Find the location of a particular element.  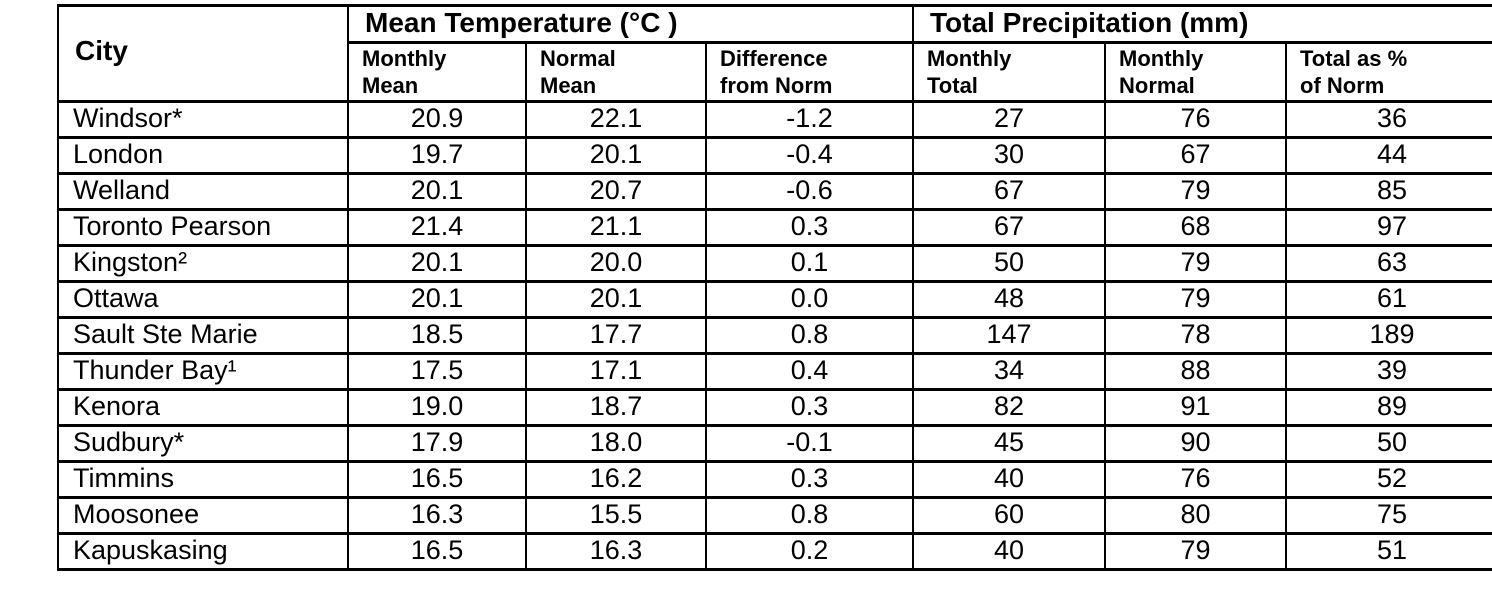

city-cell: Ottawa is located at coordinates (203, 299).